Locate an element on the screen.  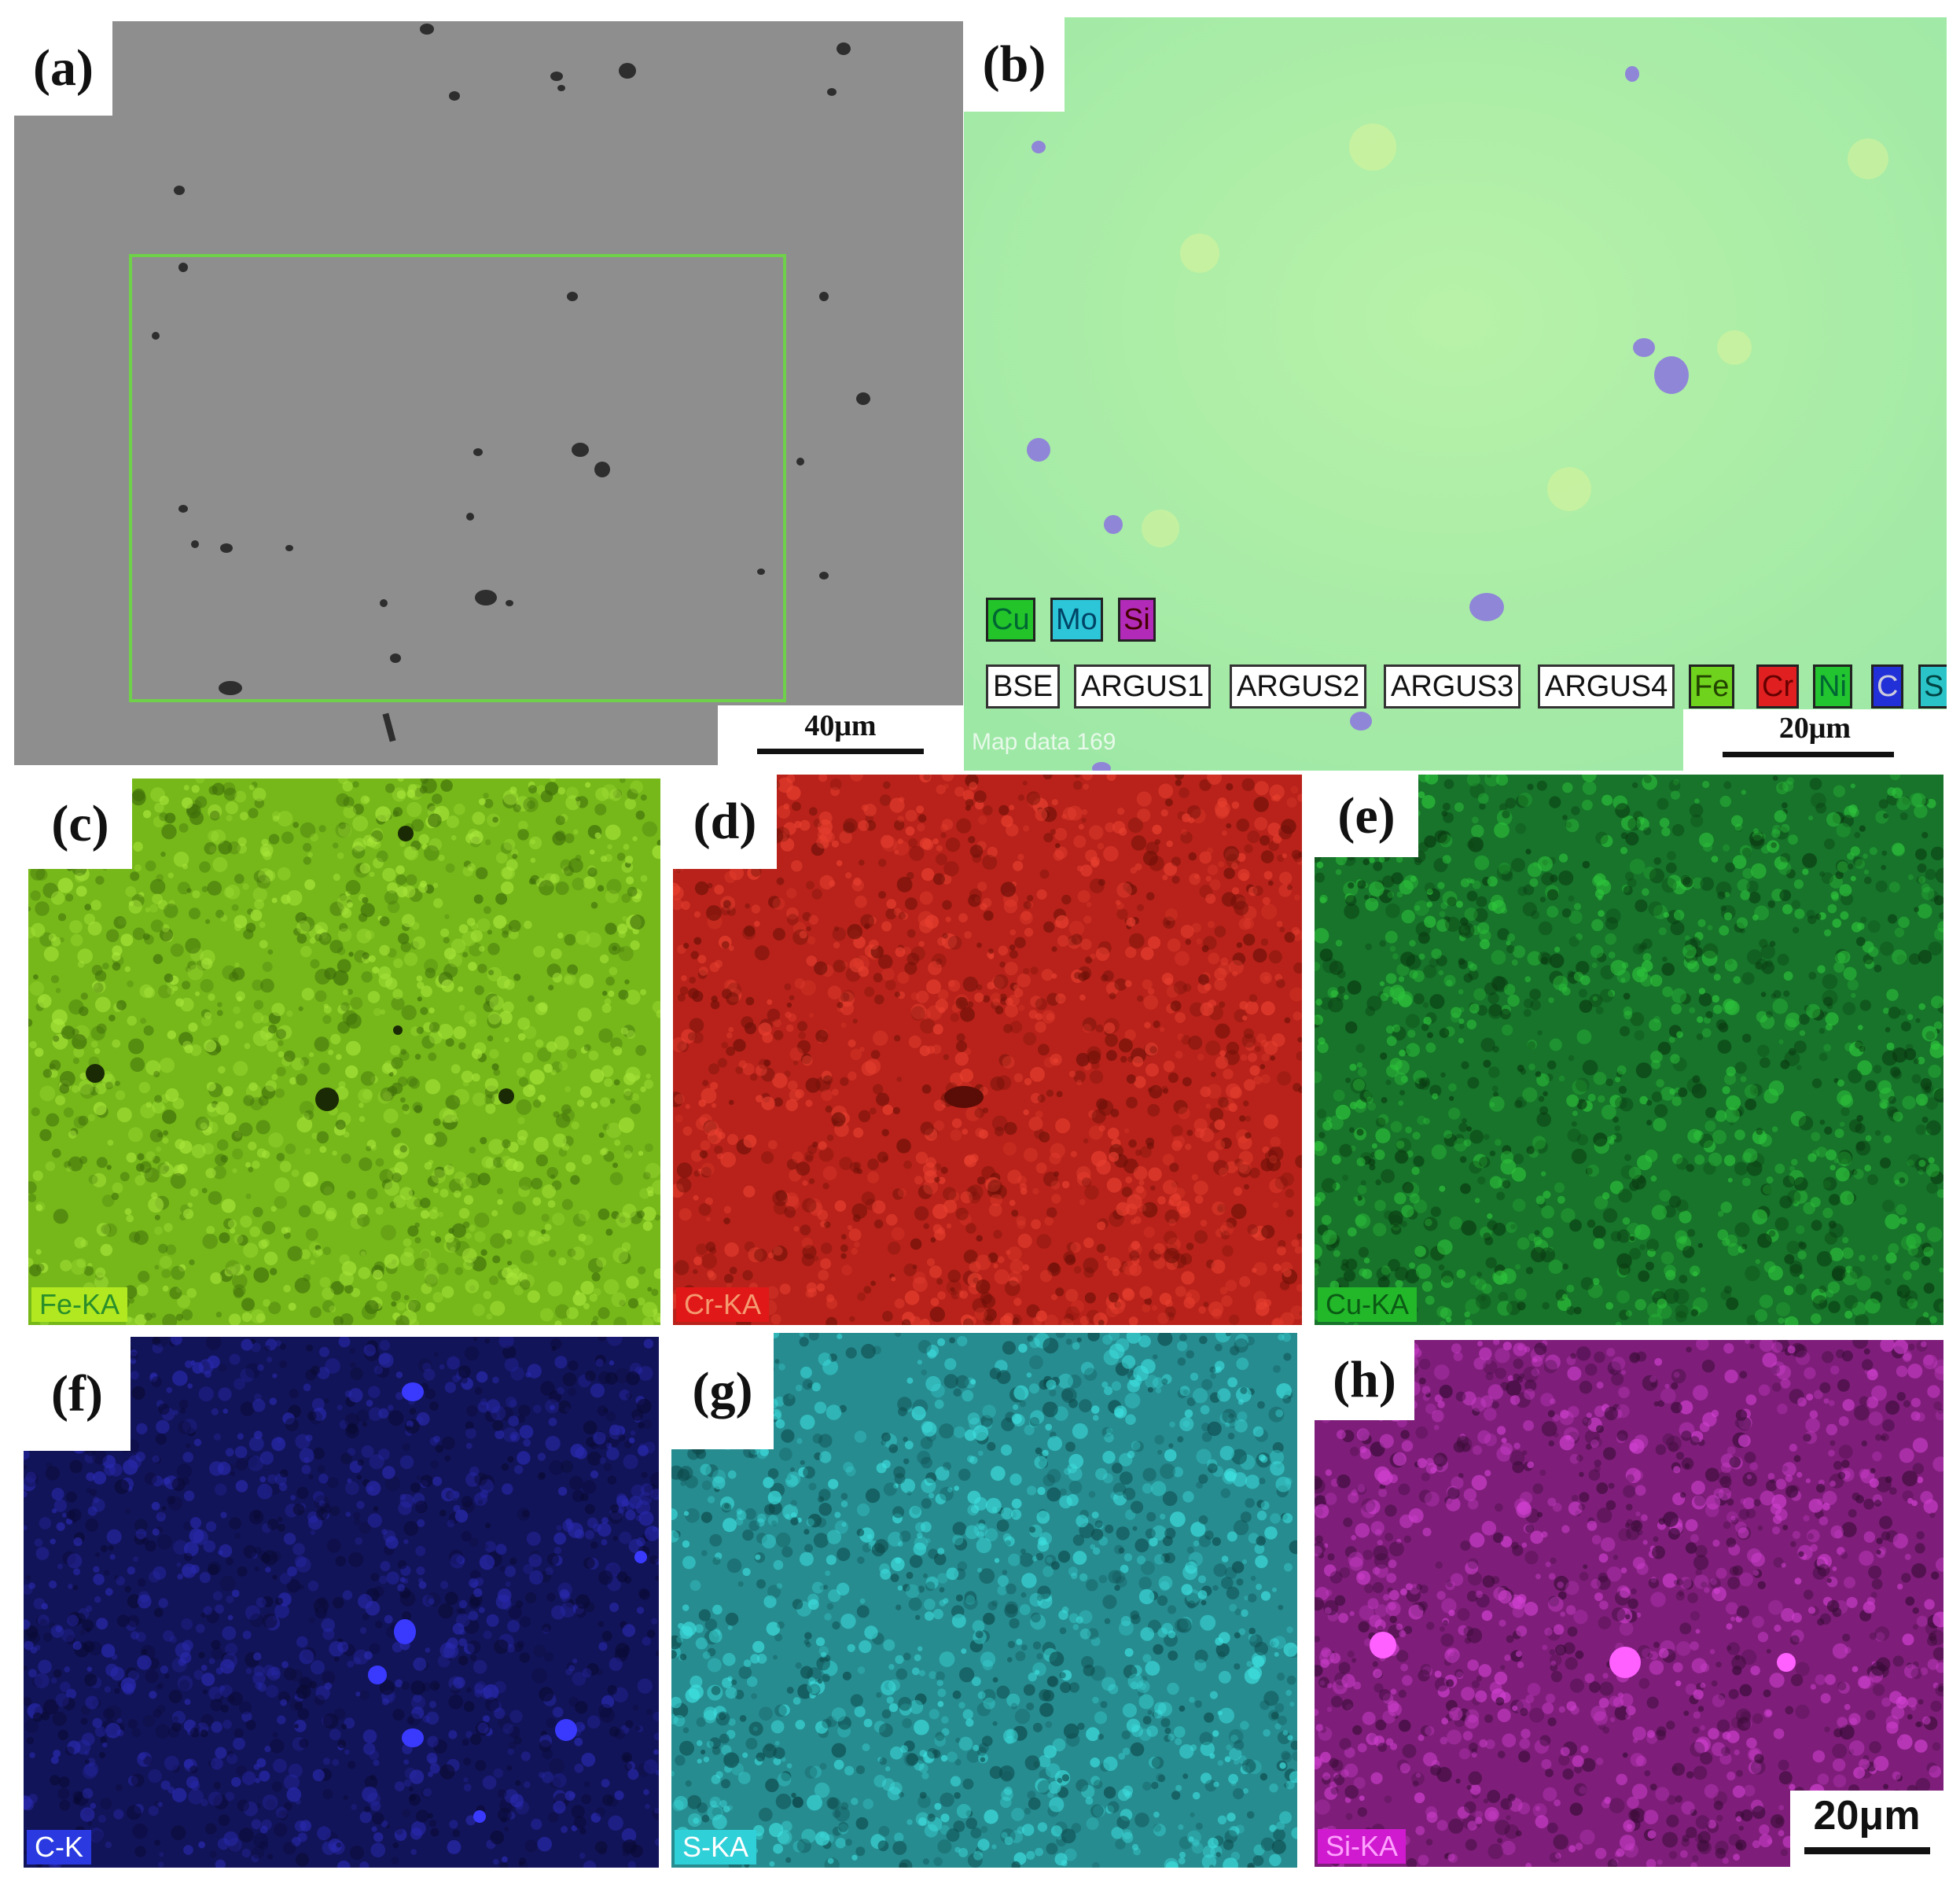
scale-text-b: 20μm is located at coordinates (1815, 728).